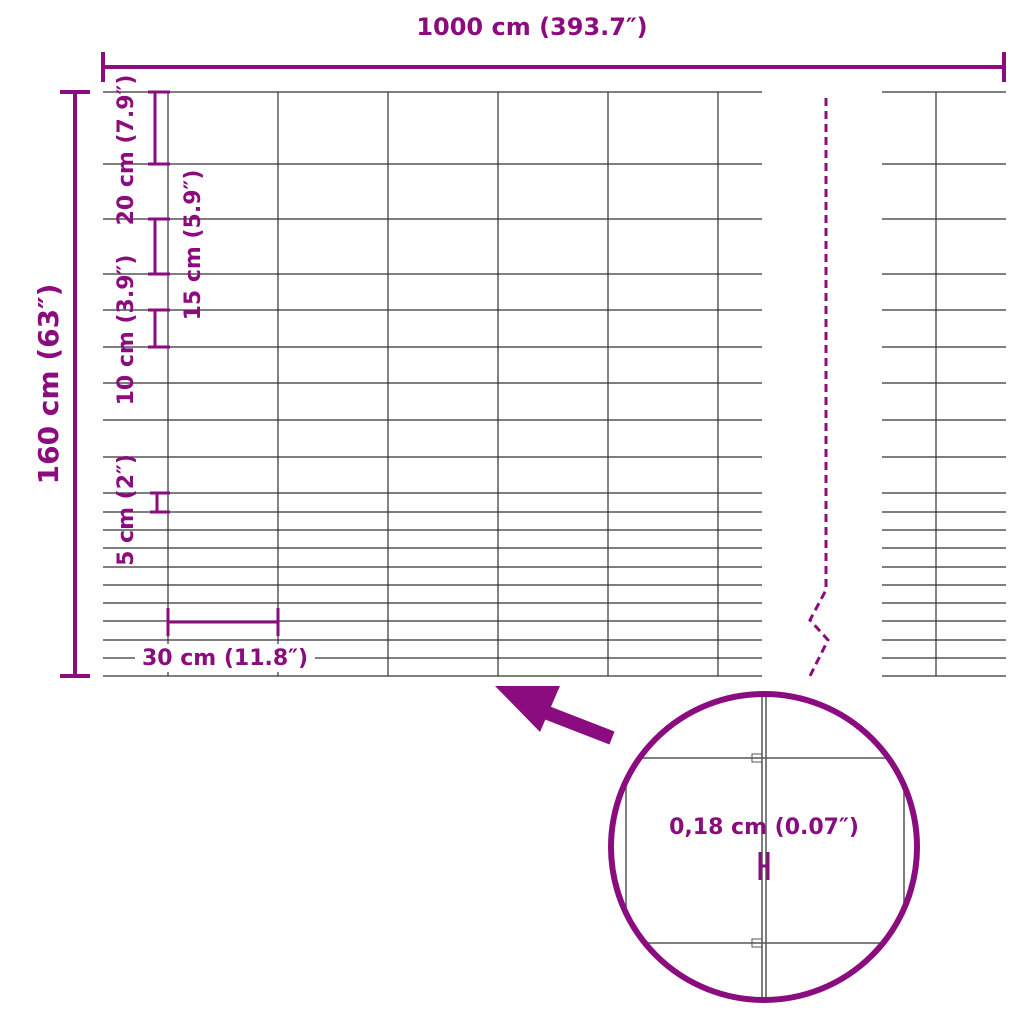  I want to click on width-label: 1000 cm (393.7″), so click(531, 27).